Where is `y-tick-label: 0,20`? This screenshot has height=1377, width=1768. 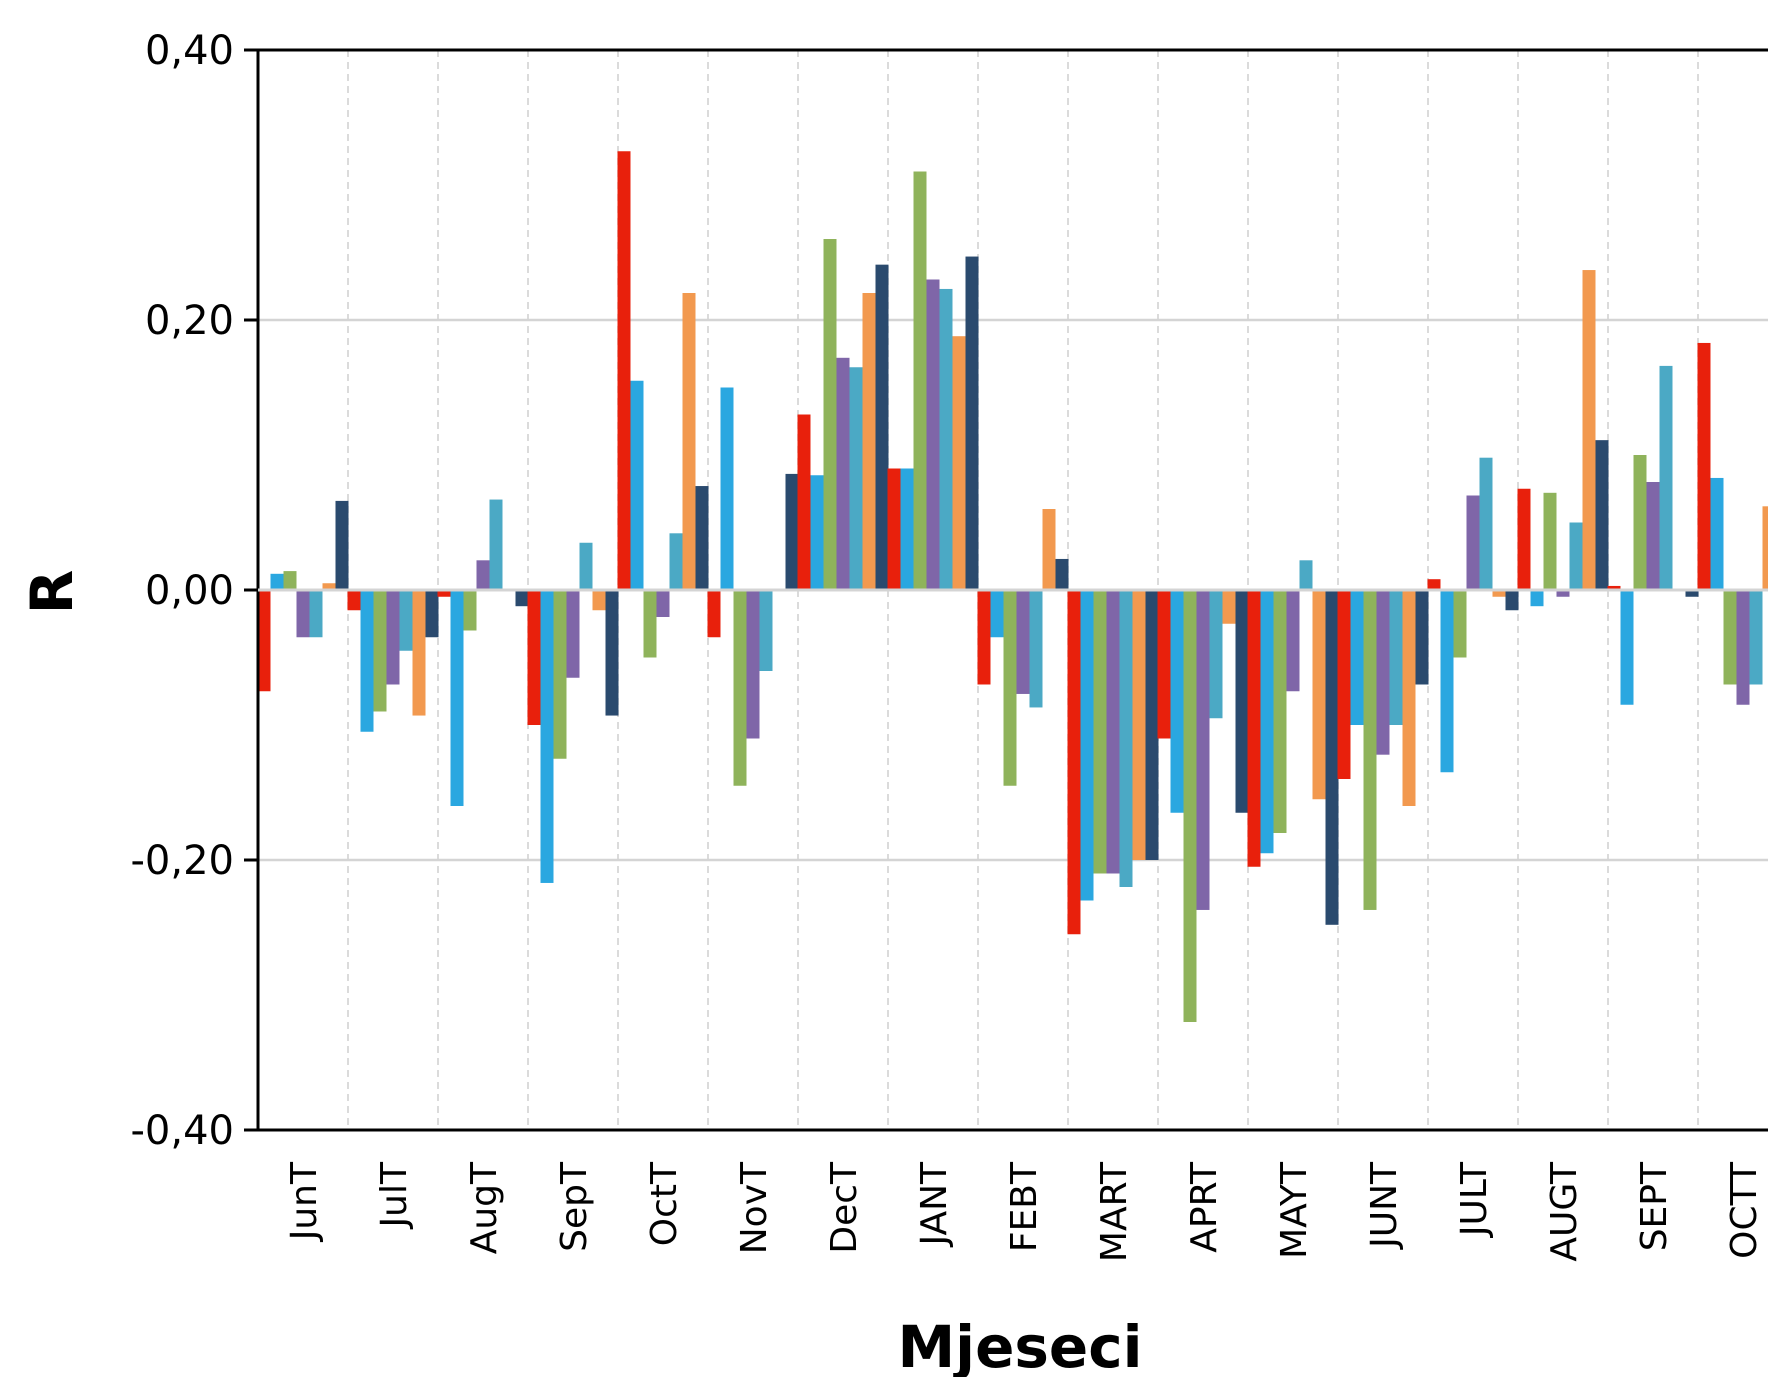
y-tick-label: 0,20 is located at coordinates (189, 321).